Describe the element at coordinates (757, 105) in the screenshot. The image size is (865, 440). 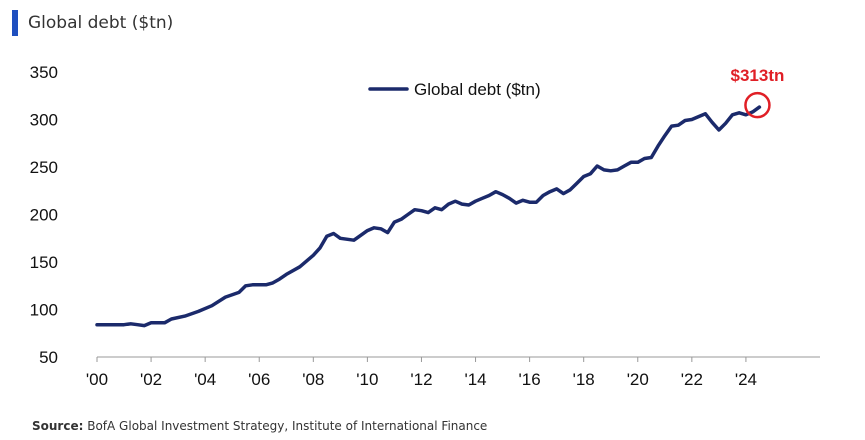
I see `highlight-circle` at that location.